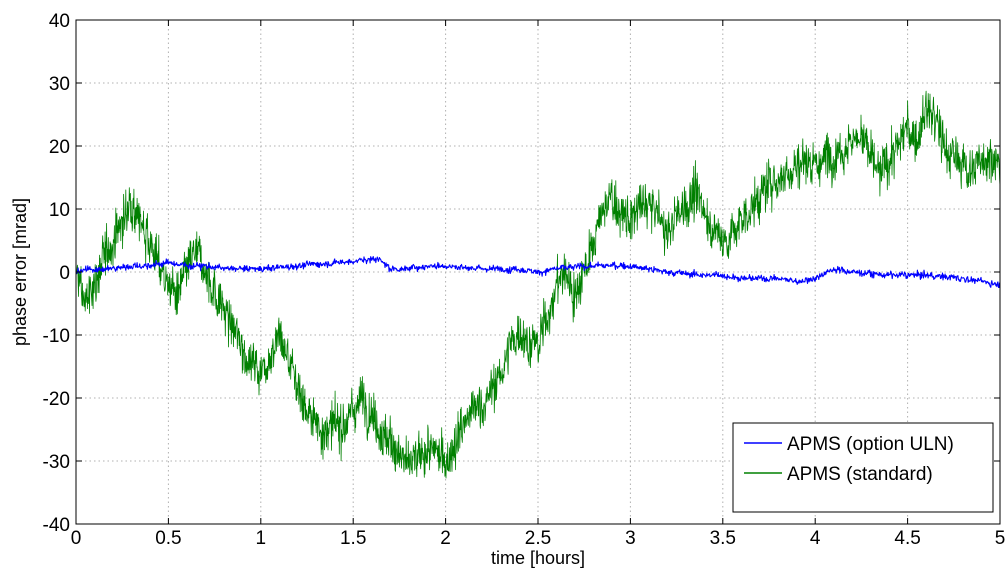  What do you see at coordinates (56, 462) in the screenshot?
I see `y-tick-label: -30` at bounding box center [56, 462].